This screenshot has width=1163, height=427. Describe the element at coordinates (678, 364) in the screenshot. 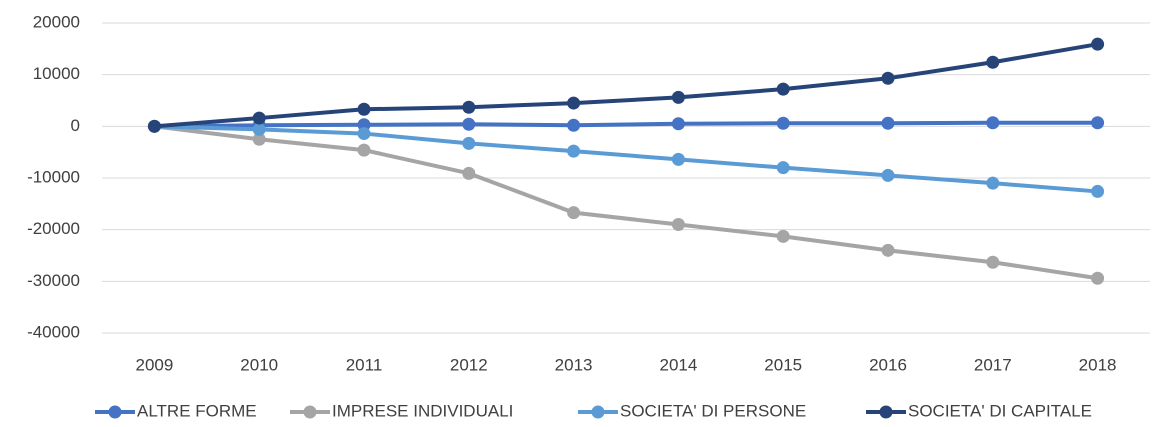

I see `x-tick-label: 2014` at that location.